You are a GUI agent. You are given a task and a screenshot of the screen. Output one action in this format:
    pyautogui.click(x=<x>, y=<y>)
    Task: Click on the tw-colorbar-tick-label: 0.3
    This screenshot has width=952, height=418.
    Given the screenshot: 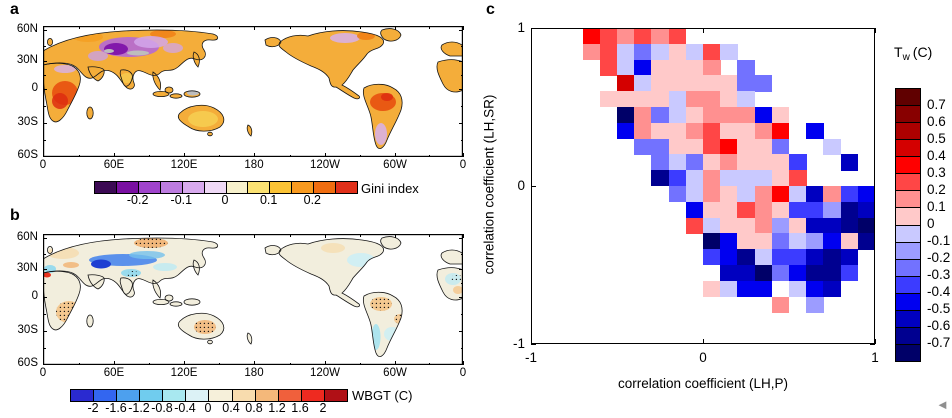 What is the action you would take?
    pyautogui.click(x=936, y=172)
    